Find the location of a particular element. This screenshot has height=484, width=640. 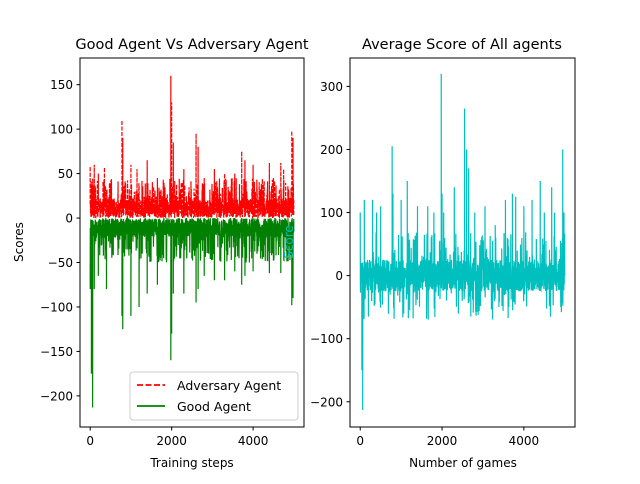

chart-right-title: Average Score of All agents is located at coordinates (462, 45).